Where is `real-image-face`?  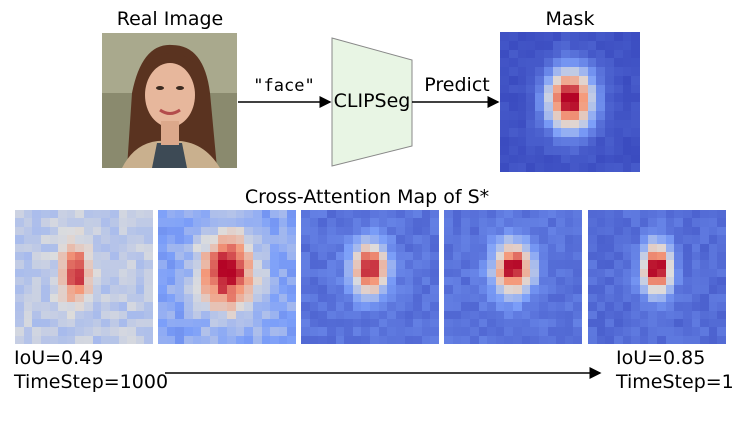
real-image-face is located at coordinates (169, 100).